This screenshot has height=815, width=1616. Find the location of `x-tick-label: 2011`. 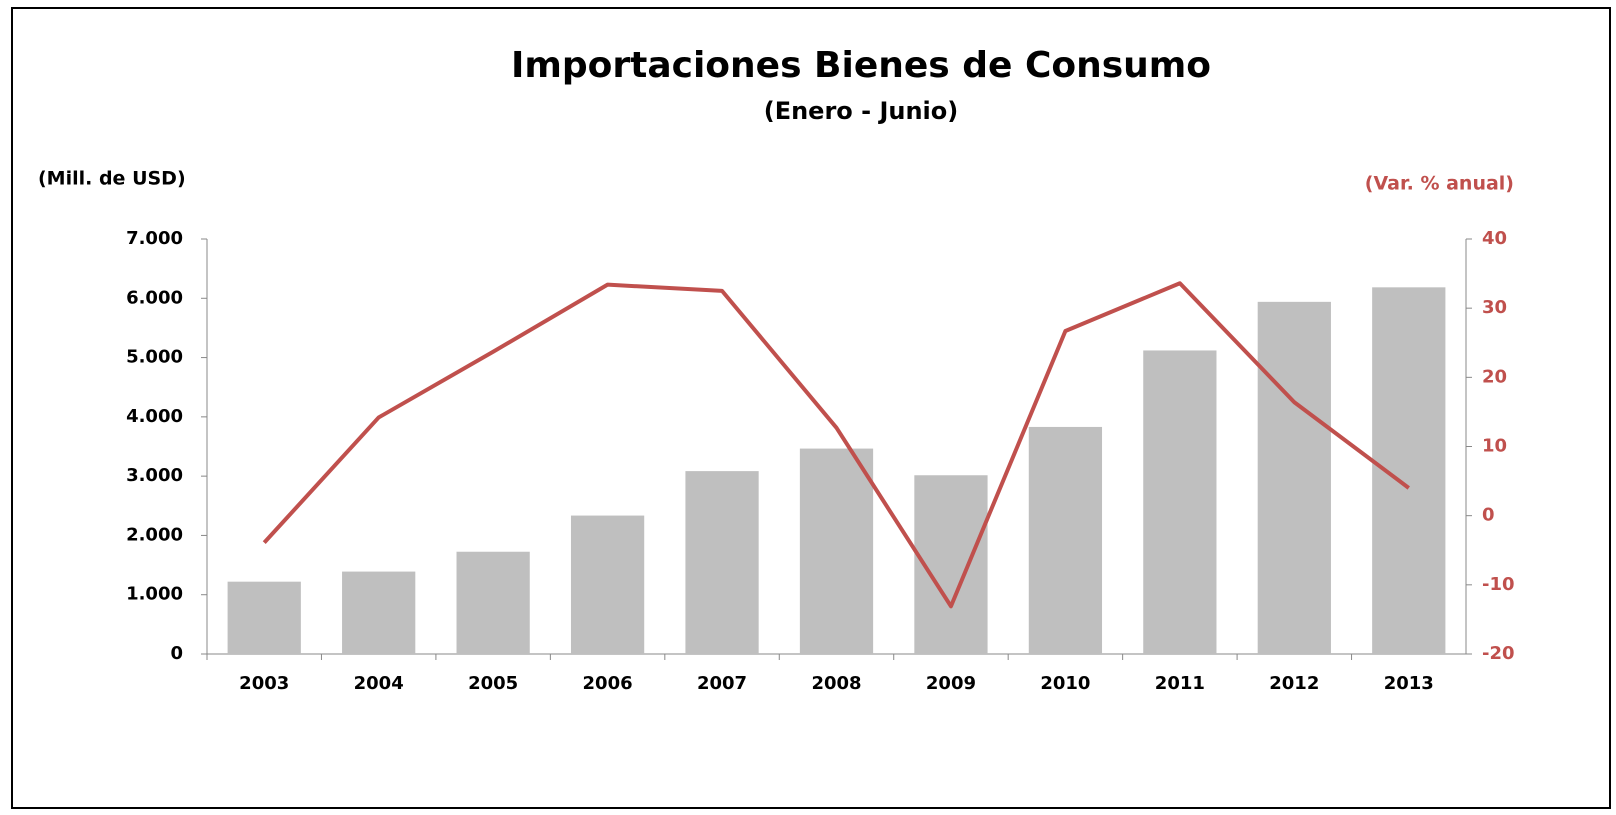

x-tick-label: 2011 is located at coordinates (1180, 683).